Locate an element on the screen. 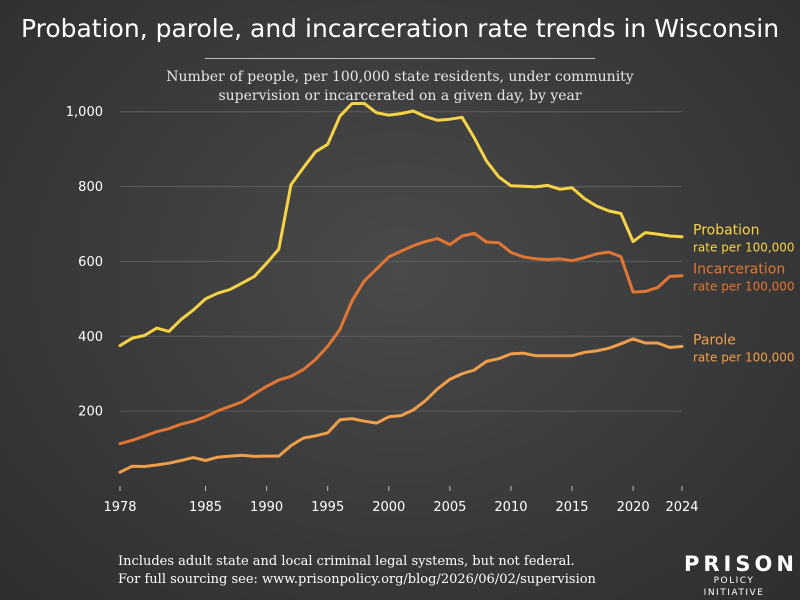 The image size is (800, 600). y-tick-label-200: 200 is located at coordinates (90, 412).